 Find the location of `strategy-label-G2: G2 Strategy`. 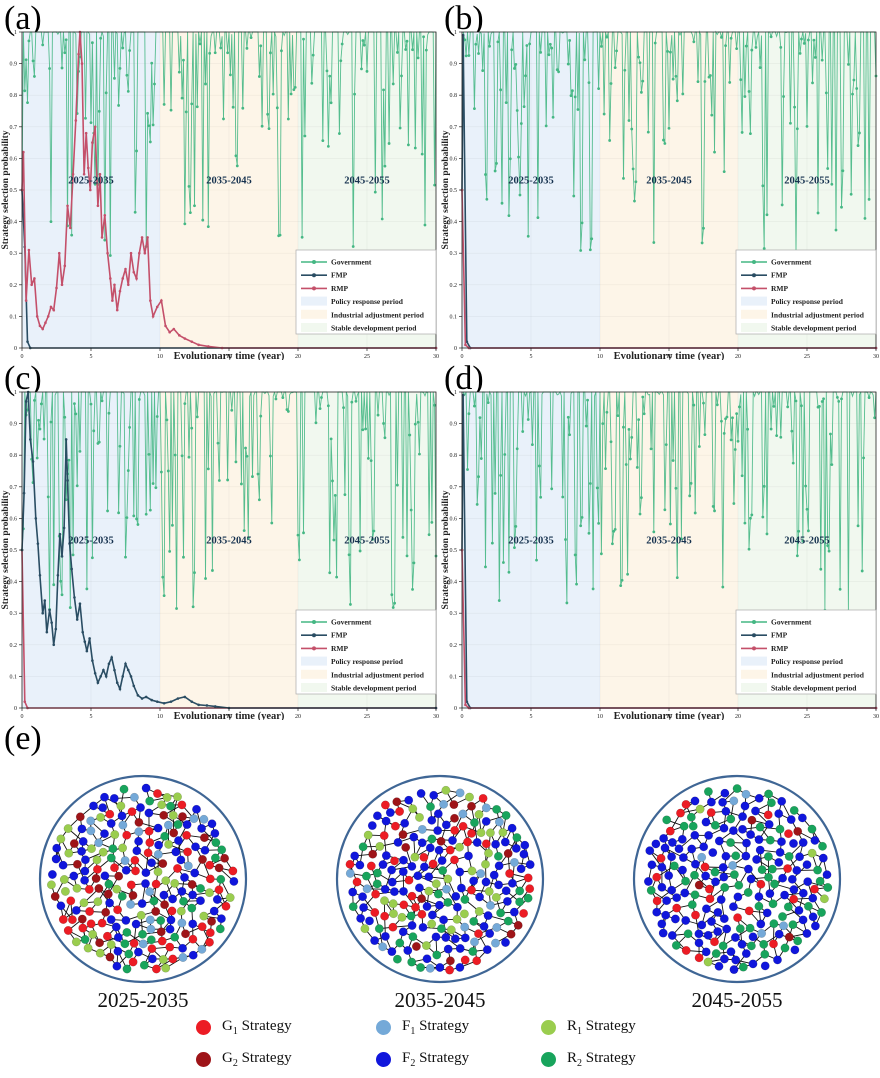

strategy-label-G2: G2 Strategy is located at coordinates (257, 1059).